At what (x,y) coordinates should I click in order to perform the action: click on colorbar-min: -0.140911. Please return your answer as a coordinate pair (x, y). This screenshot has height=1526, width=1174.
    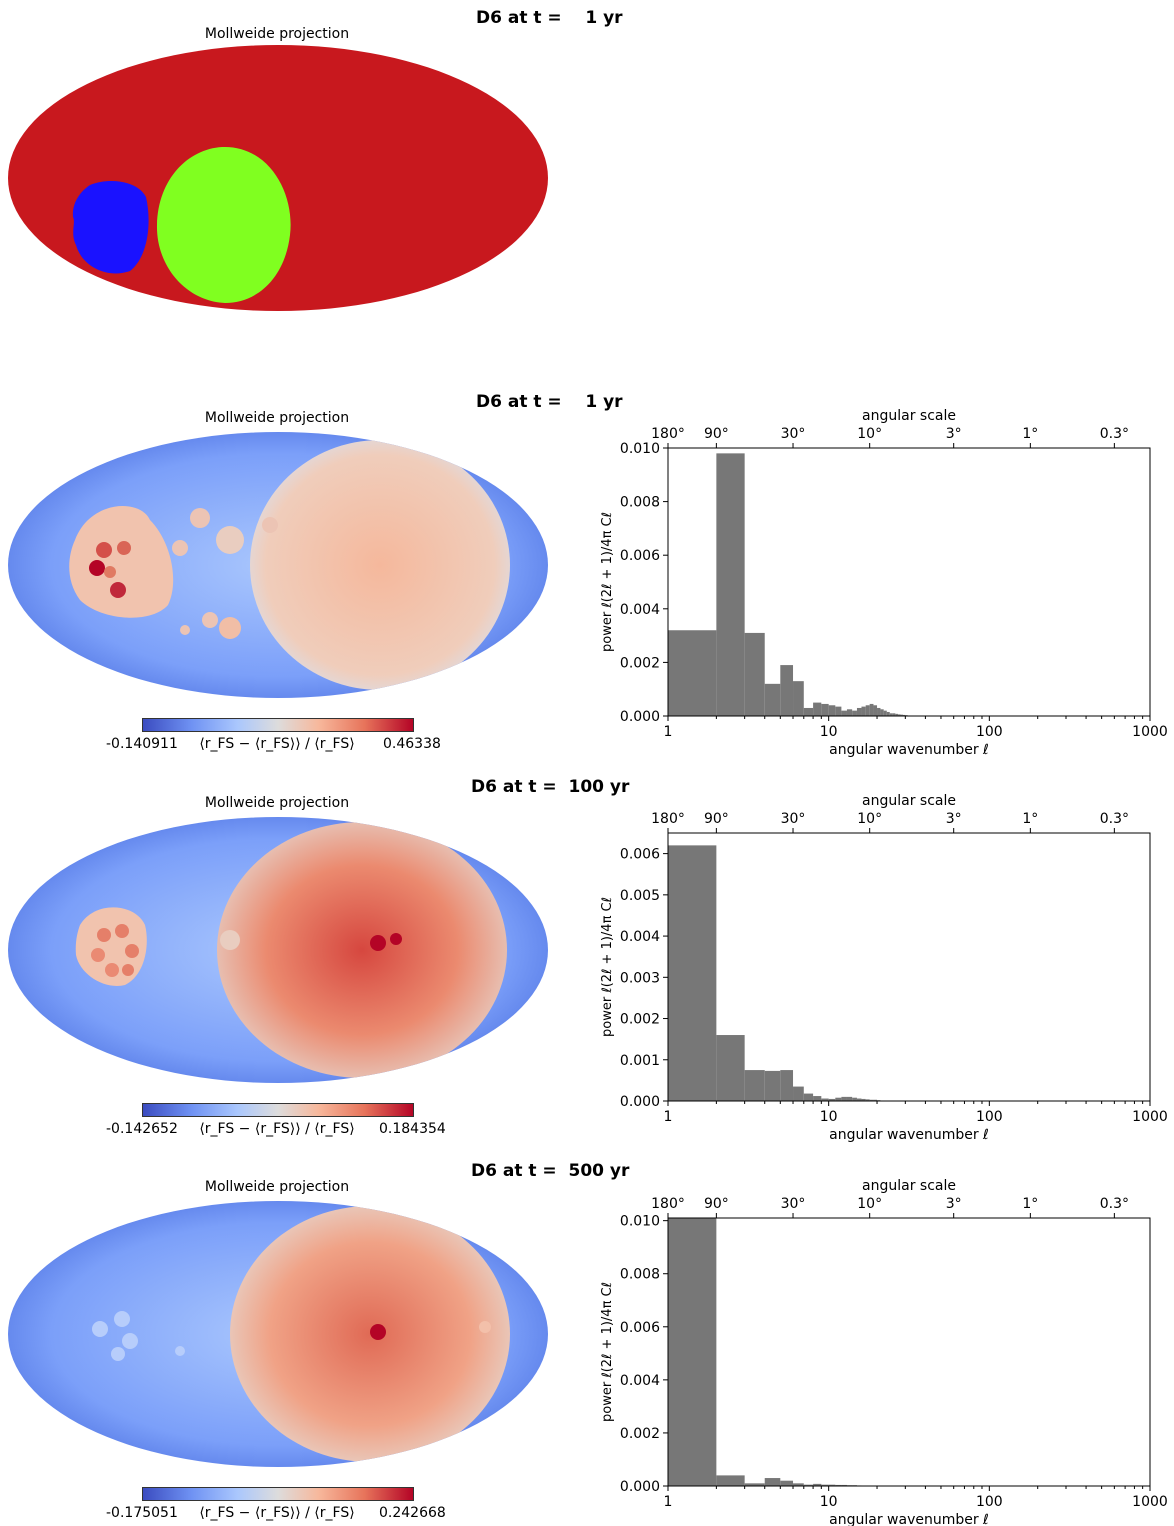
    Looking at the image, I should click on (142, 744).